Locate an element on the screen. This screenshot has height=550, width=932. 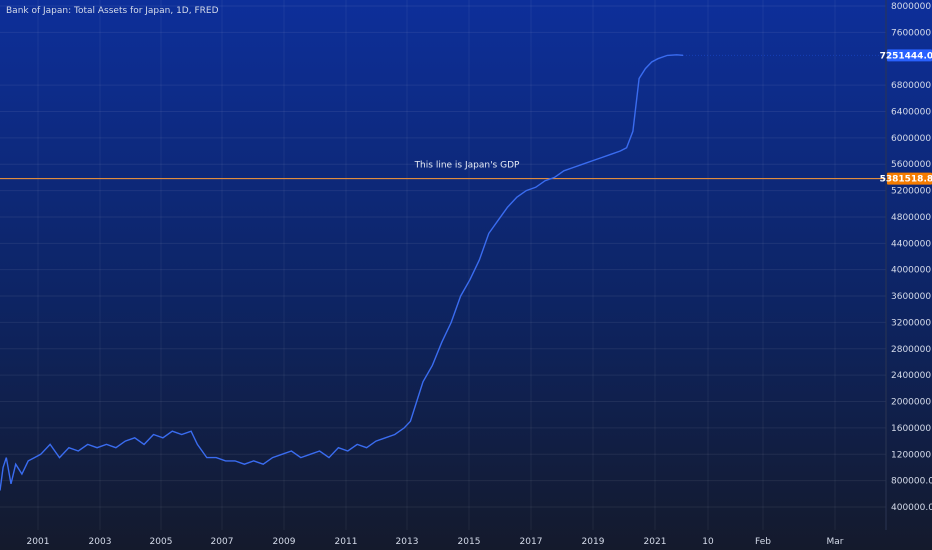
x-tick-label: 2011 is located at coordinates (346, 542).